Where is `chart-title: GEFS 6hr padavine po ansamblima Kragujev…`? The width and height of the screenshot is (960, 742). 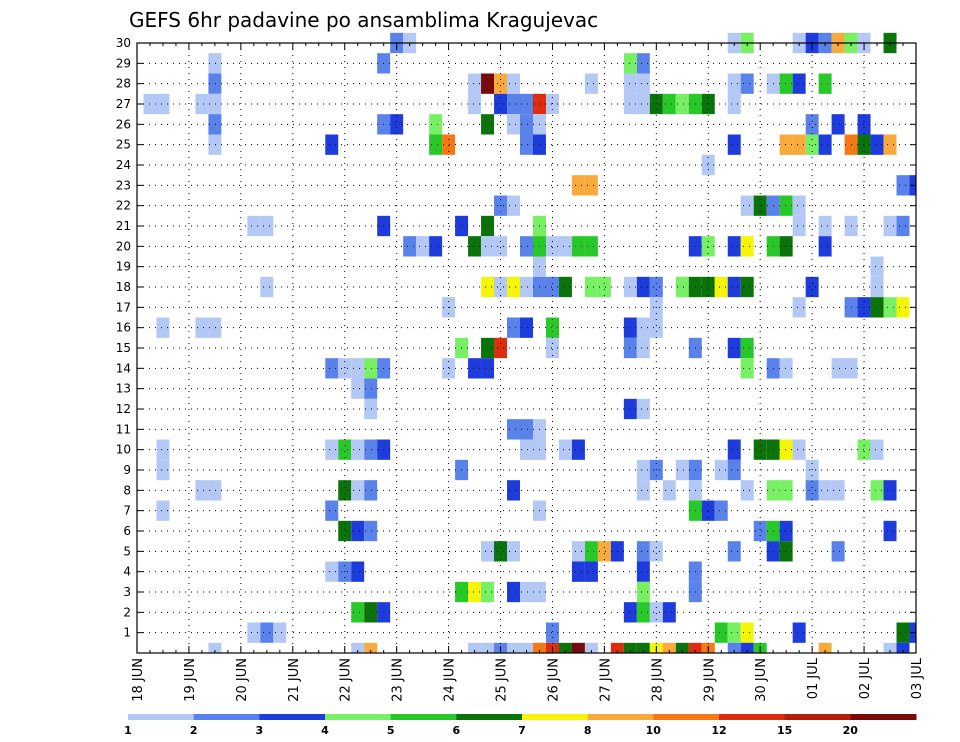
chart-title: GEFS 6hr padavine po ansamblima Kragujev… is located at coordinates (363, 20).